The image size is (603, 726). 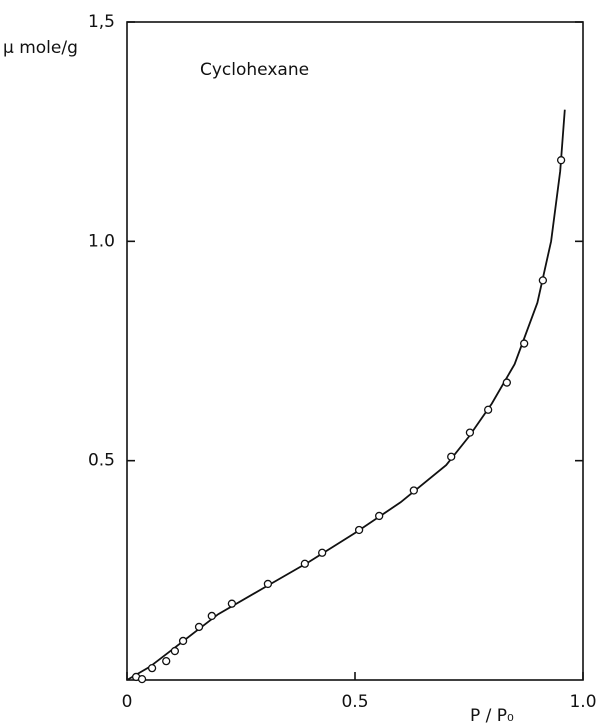 What do you see at coordinates (101, 241) in the screenshot?
I see `y-tick-label: 1.0` at bounding box center [101, 241].